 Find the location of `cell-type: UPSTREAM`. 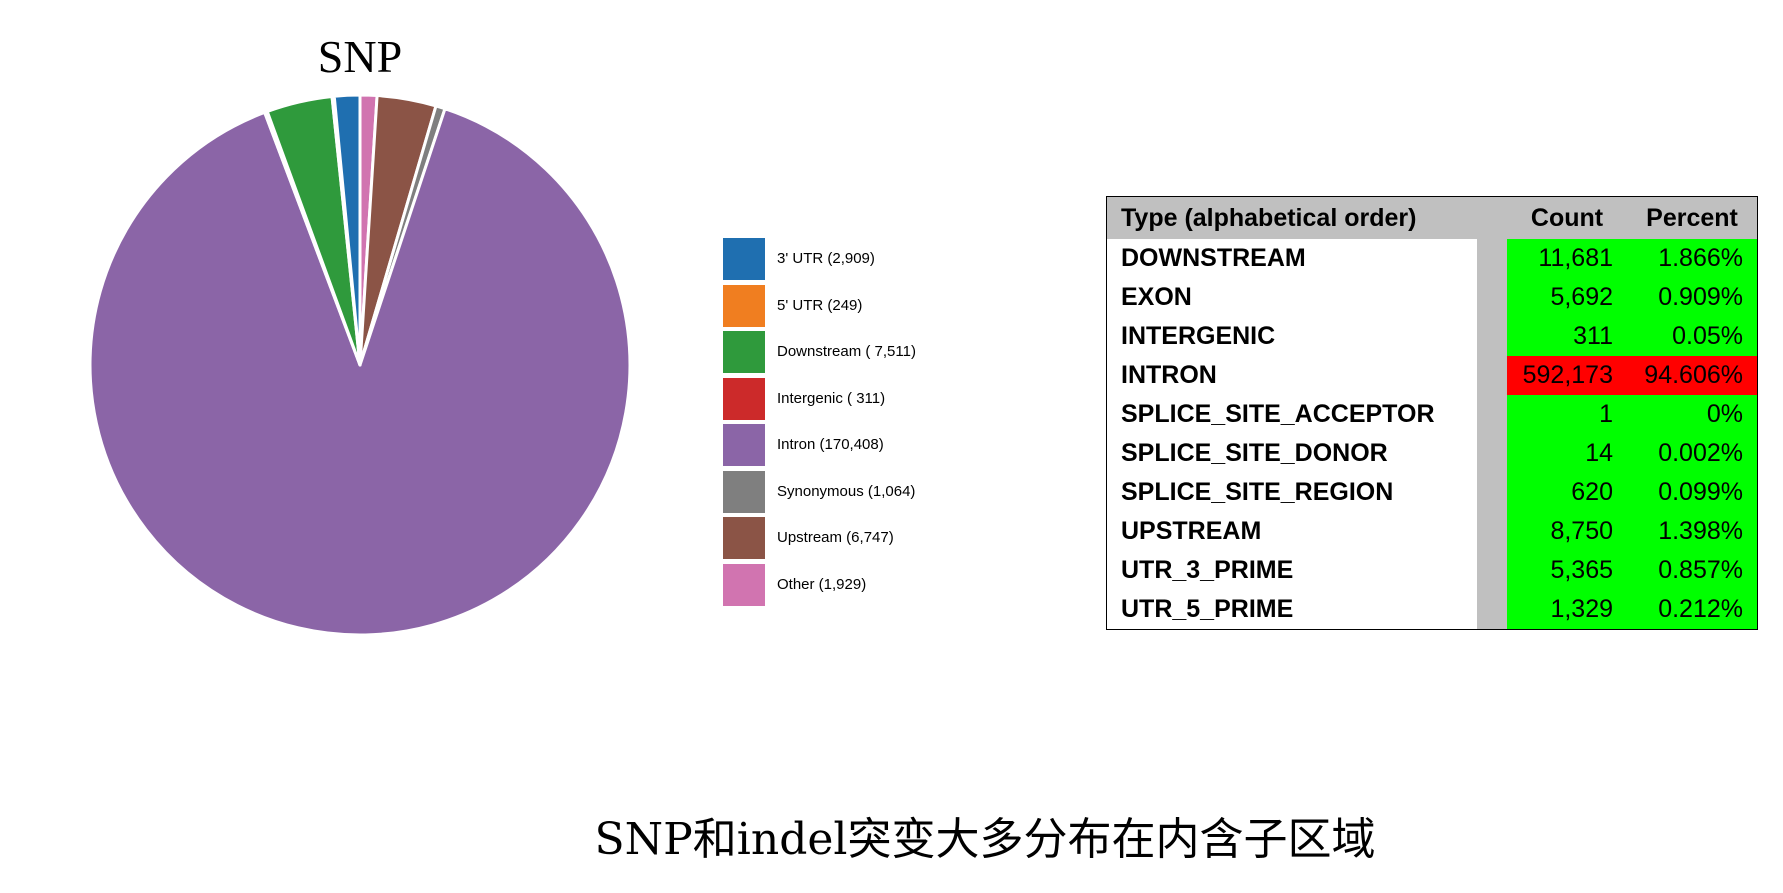

cell-type: UPSTREAM is located at coordinates (1291, 531).